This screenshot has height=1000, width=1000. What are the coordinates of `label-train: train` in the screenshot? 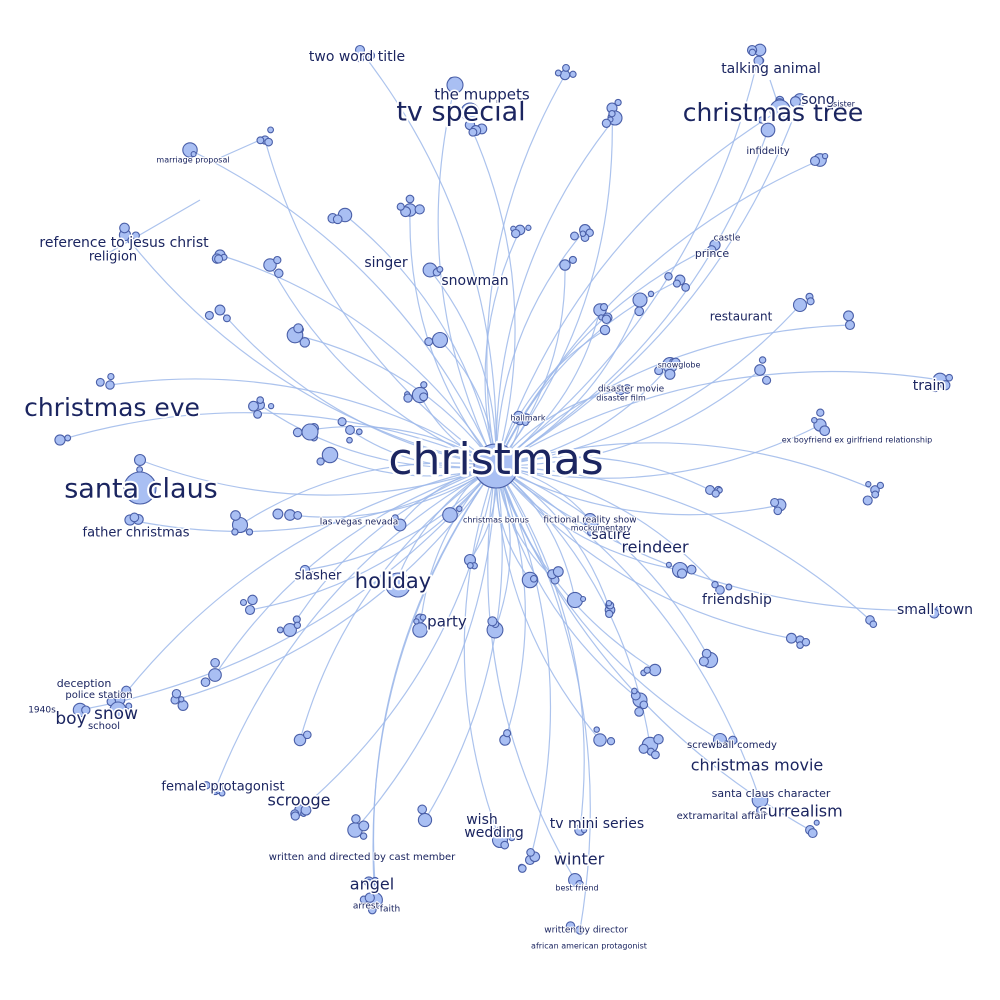 It's located at (929, 386).